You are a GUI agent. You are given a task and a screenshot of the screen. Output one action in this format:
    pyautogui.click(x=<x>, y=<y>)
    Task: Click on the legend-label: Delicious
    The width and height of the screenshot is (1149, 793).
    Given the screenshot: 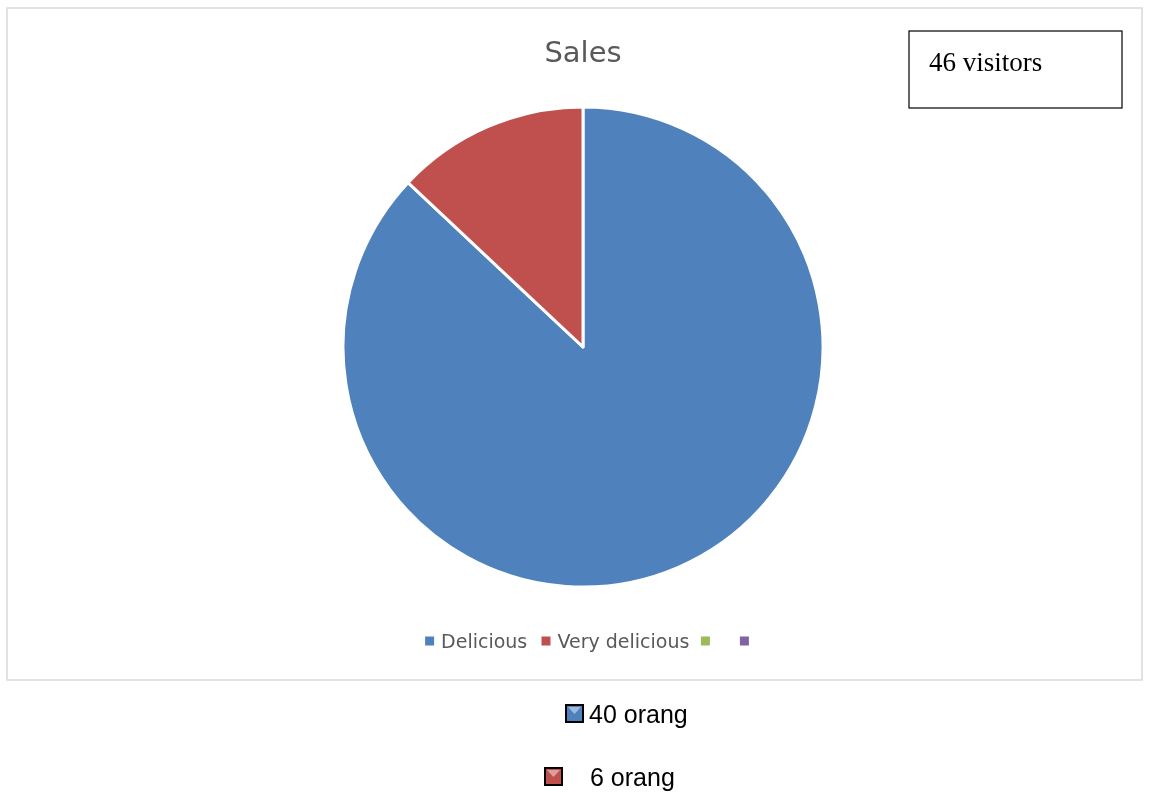 What is the action you would take?
    pyautogui.click(x=484, y=640)
    